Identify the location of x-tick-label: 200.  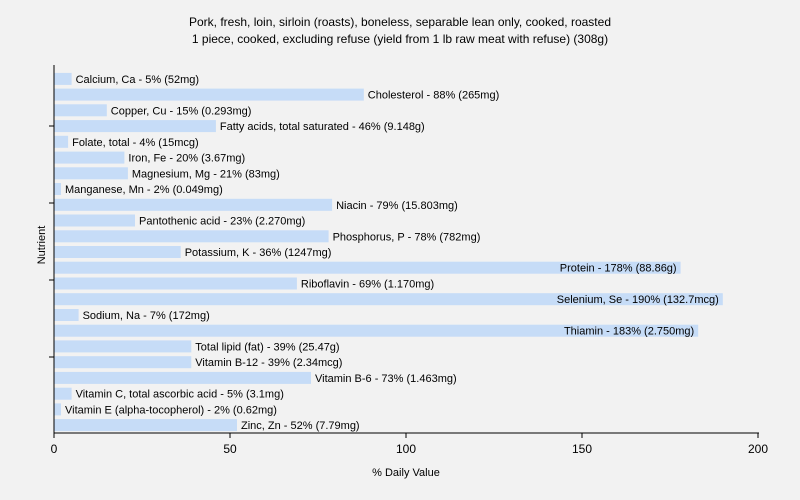
(758, 449).